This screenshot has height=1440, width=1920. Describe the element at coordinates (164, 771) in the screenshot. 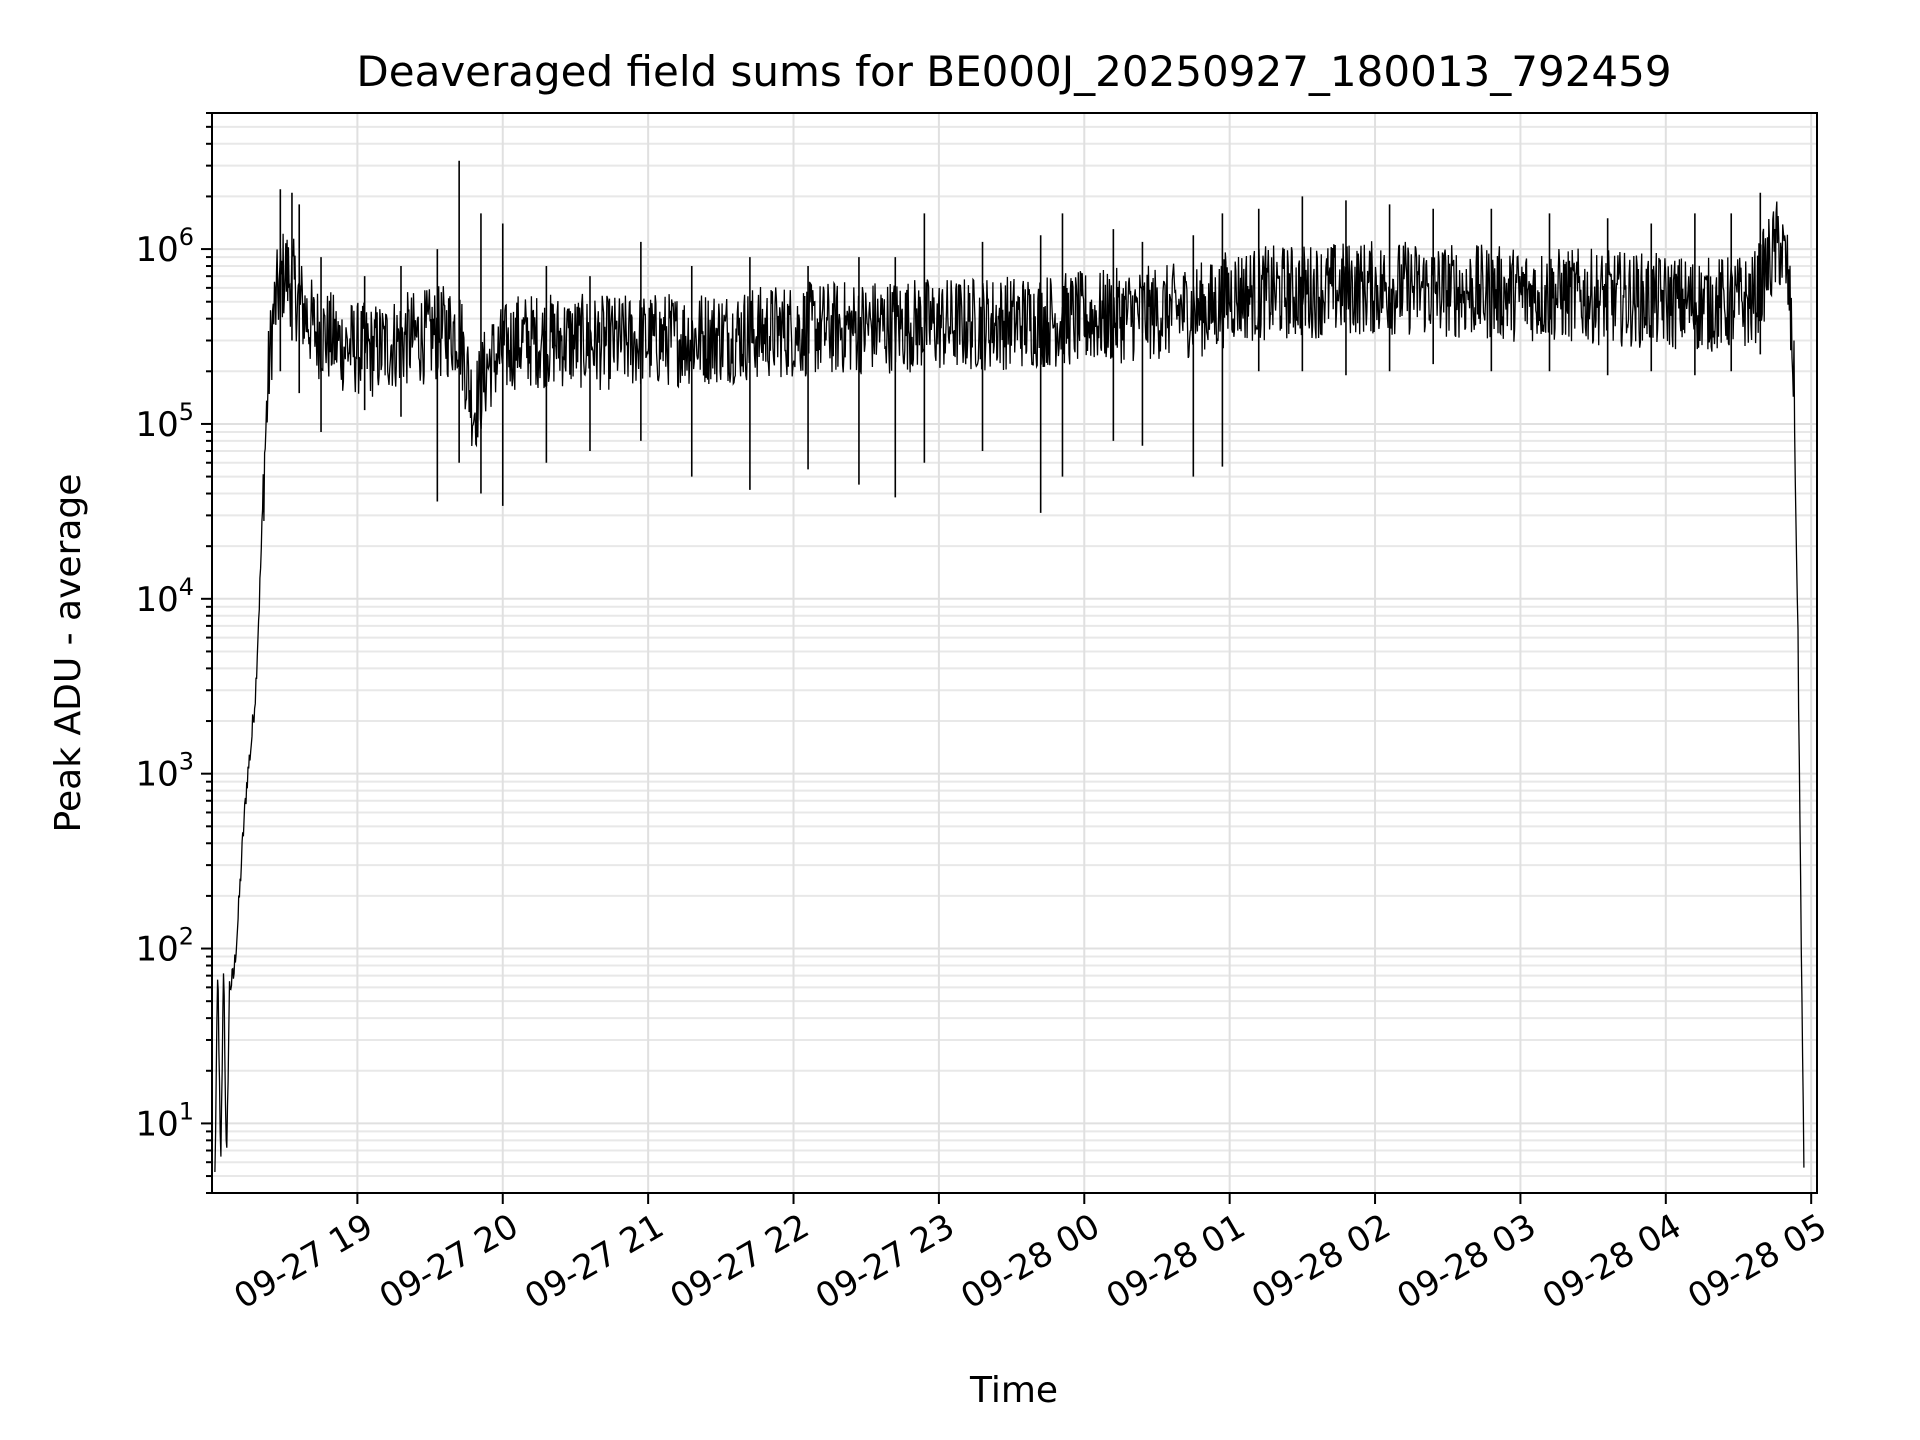

I see `y-tick-label: 10³` at that location.